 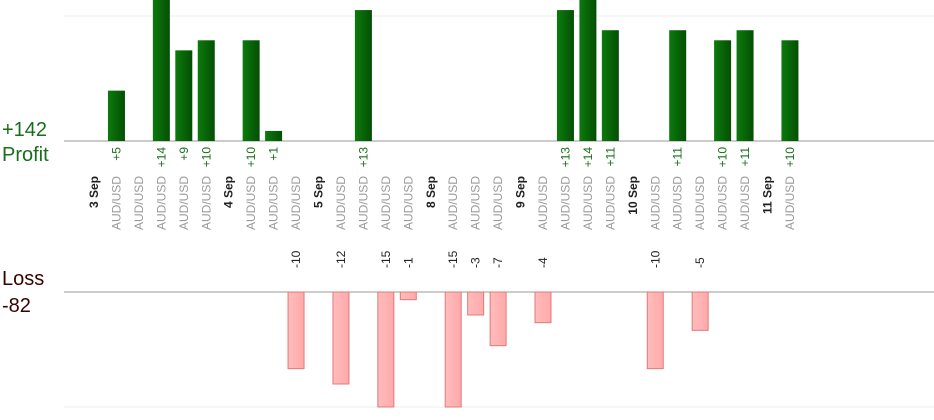 What do you see at coordinates (94, 192) in the screenshot?
I see `date-label: 3 Sep` at bounding box center [94, 192].